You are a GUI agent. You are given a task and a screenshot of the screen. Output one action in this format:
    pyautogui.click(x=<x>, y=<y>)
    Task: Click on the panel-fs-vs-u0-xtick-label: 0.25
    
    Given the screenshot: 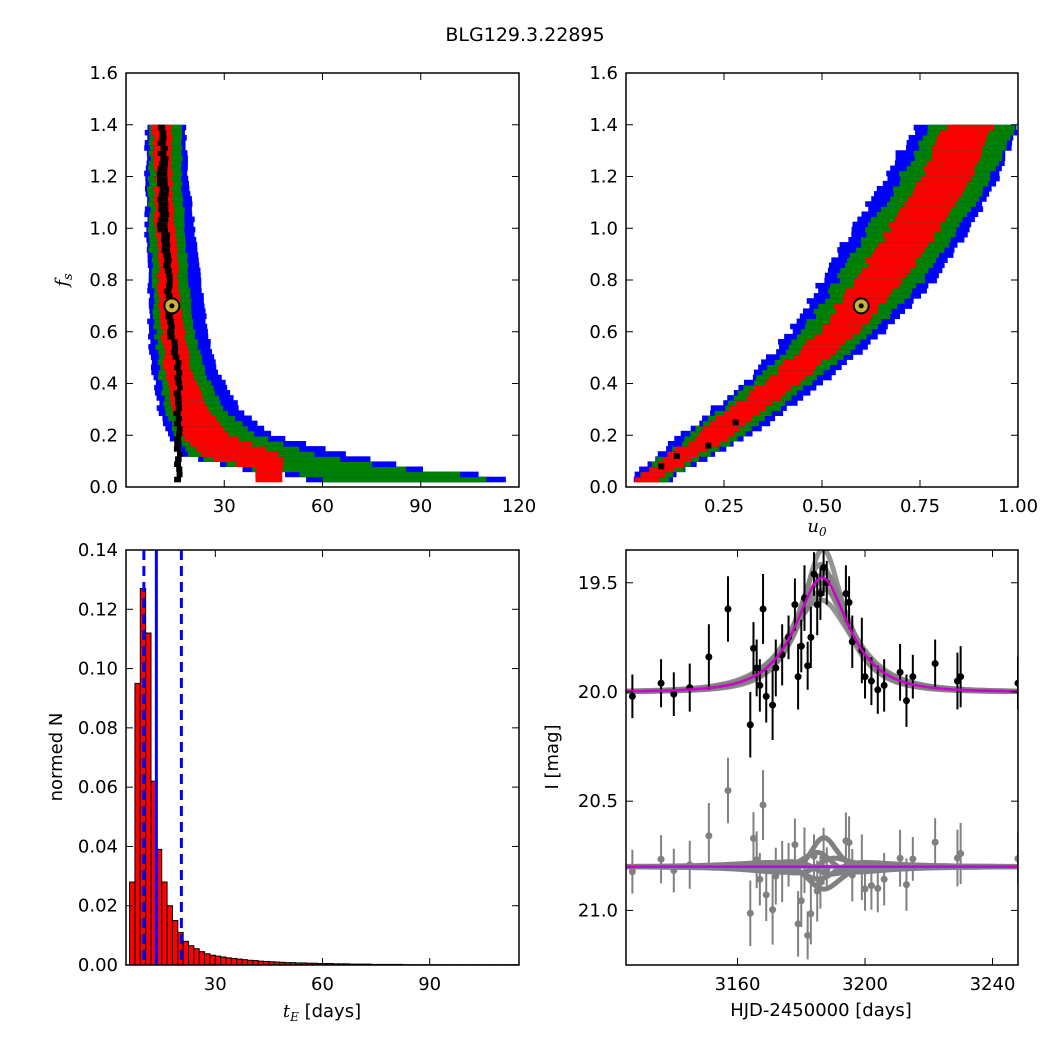 What is the action you would take?
    pyautogui.click(x=724, y=506)
    